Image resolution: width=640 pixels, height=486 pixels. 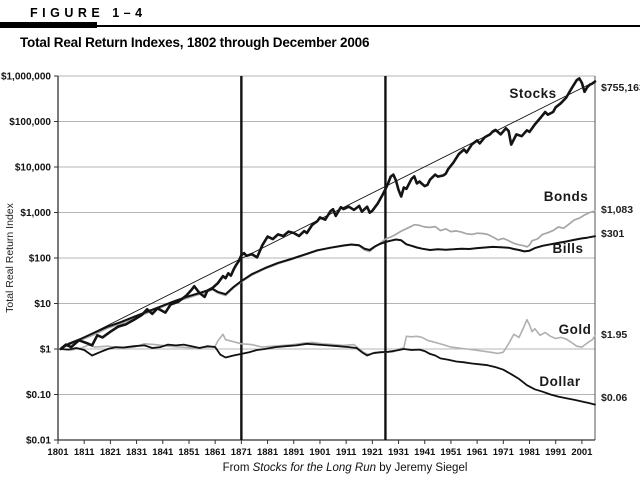 What do you see at coordinates (33, 168) in the screenshot?
I see `y-axis-tick-label: $10,000` at bounding box center [33, 168].